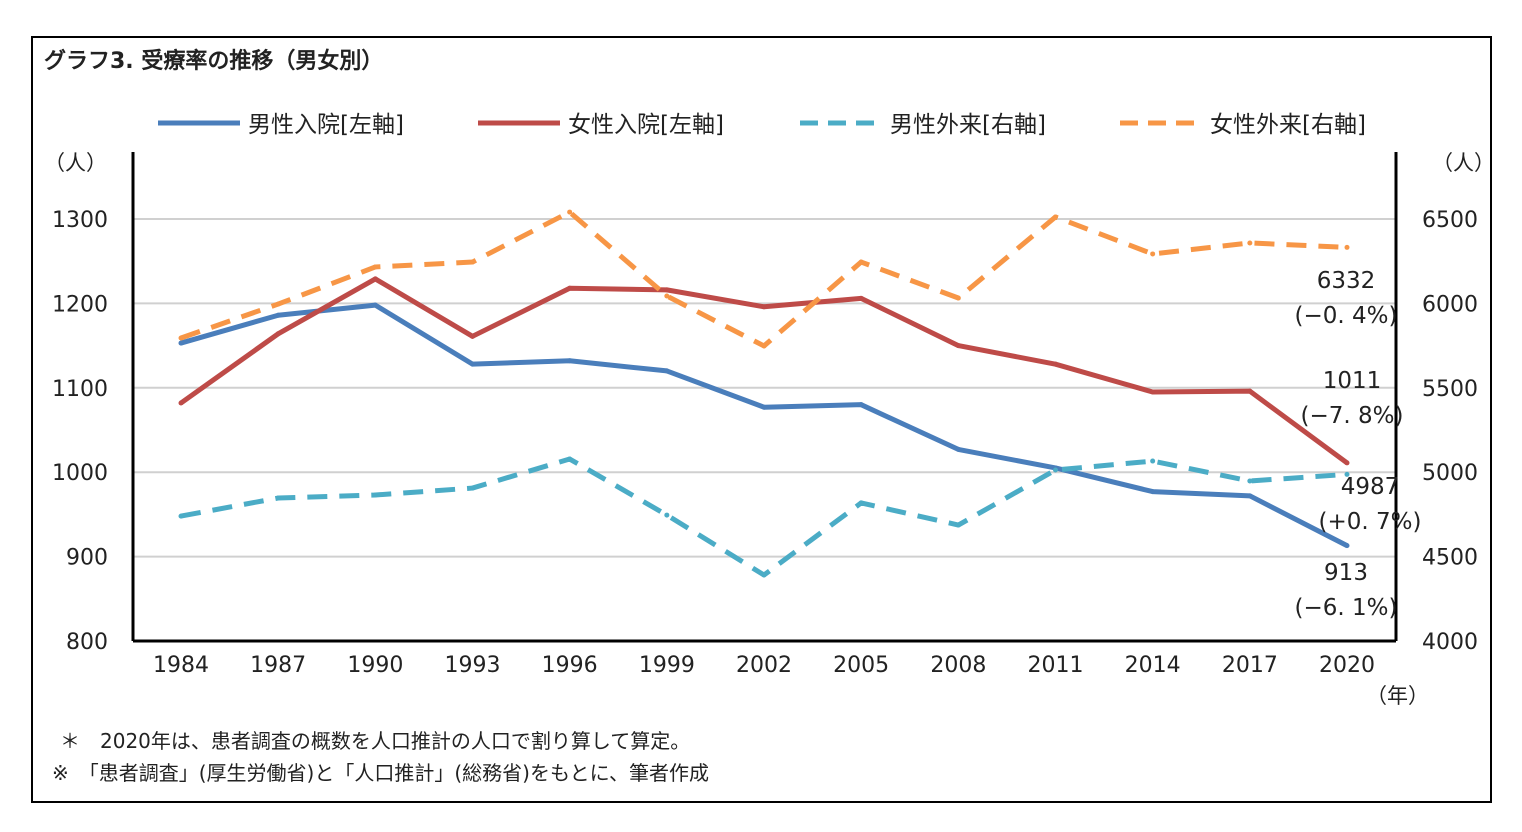 The image size is (1522, 832). What do you see at coordinates (1450, 220) in the screenshot?
I see `y-tick-right: 6500` at bounding box center [1450, 220].